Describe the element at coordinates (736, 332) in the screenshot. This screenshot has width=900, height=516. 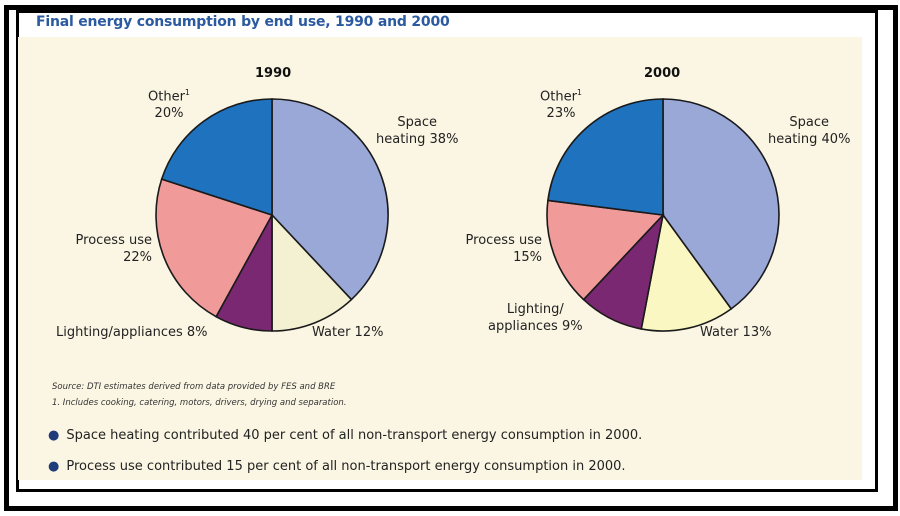
I see `pie-2000-label-water: Water 13%` at that location.